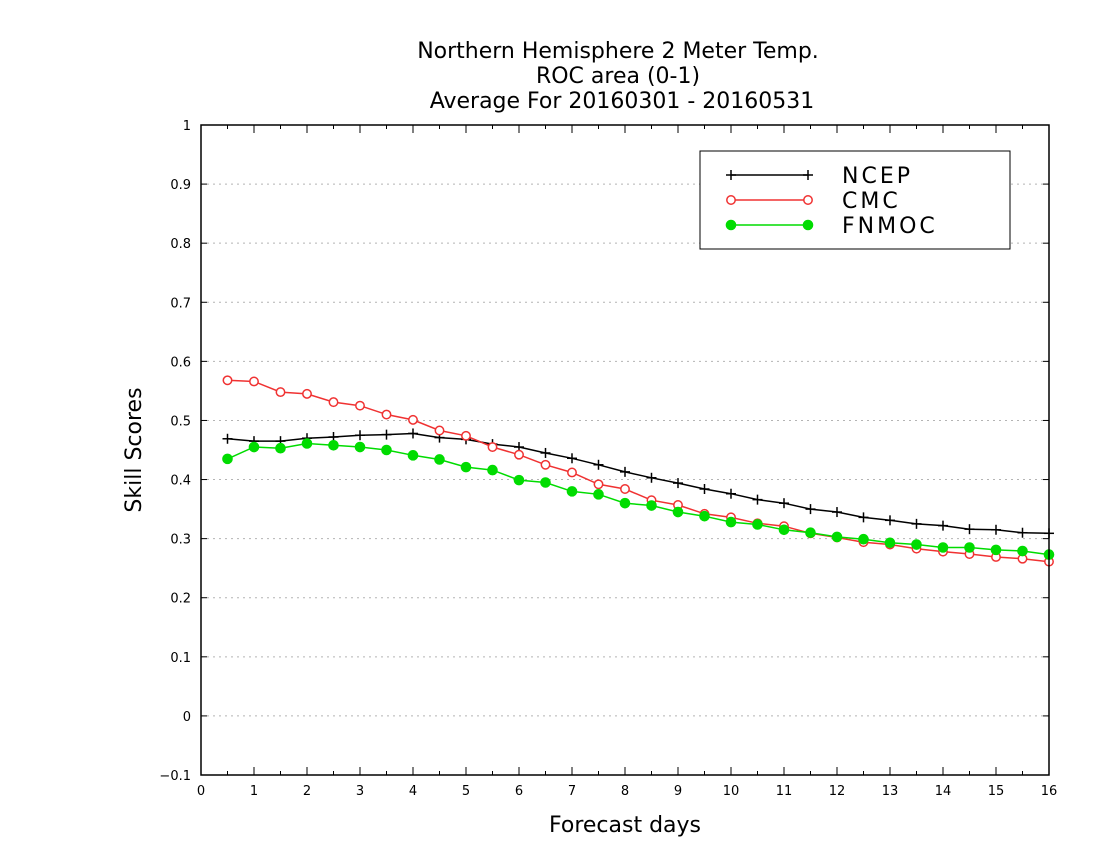 This screenshot has width=1100, height=850. What do you see at coordinates (625, 825) in the screenshot?
I see `x-axis-label: Forecast days` at bounding box center [625, 825].